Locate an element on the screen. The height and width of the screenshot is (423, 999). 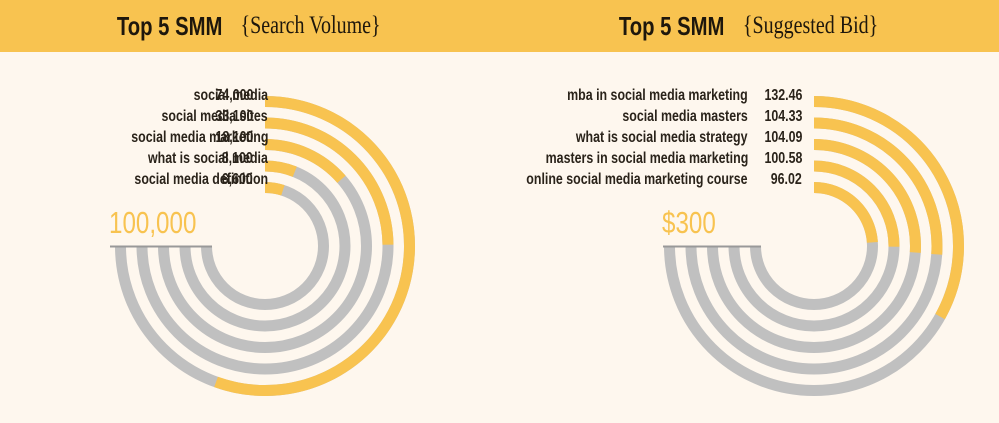
ring-track is located at coordinates (265, 246).